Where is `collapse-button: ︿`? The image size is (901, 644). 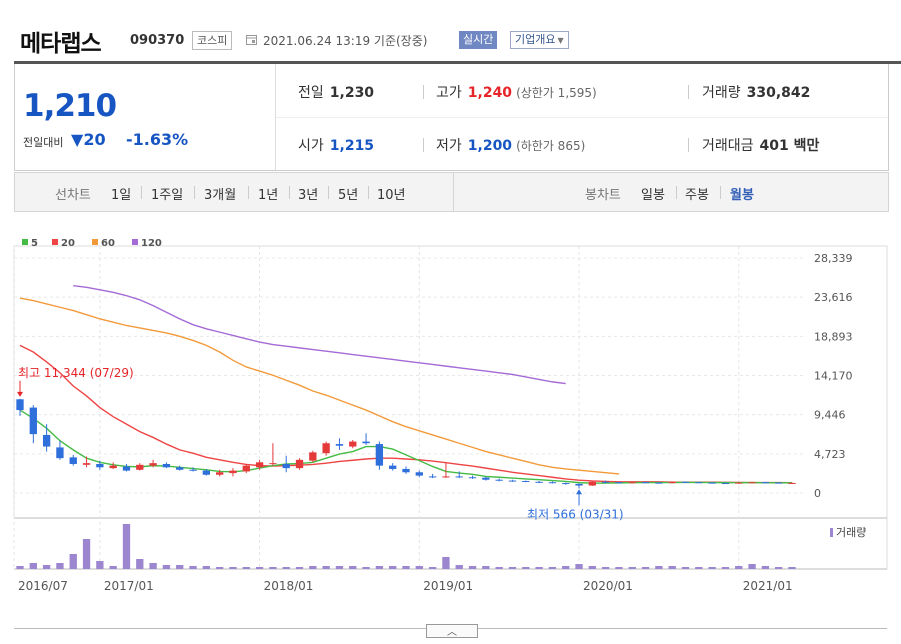
collapse-button: ︿ is located at coordinates (452, 631).